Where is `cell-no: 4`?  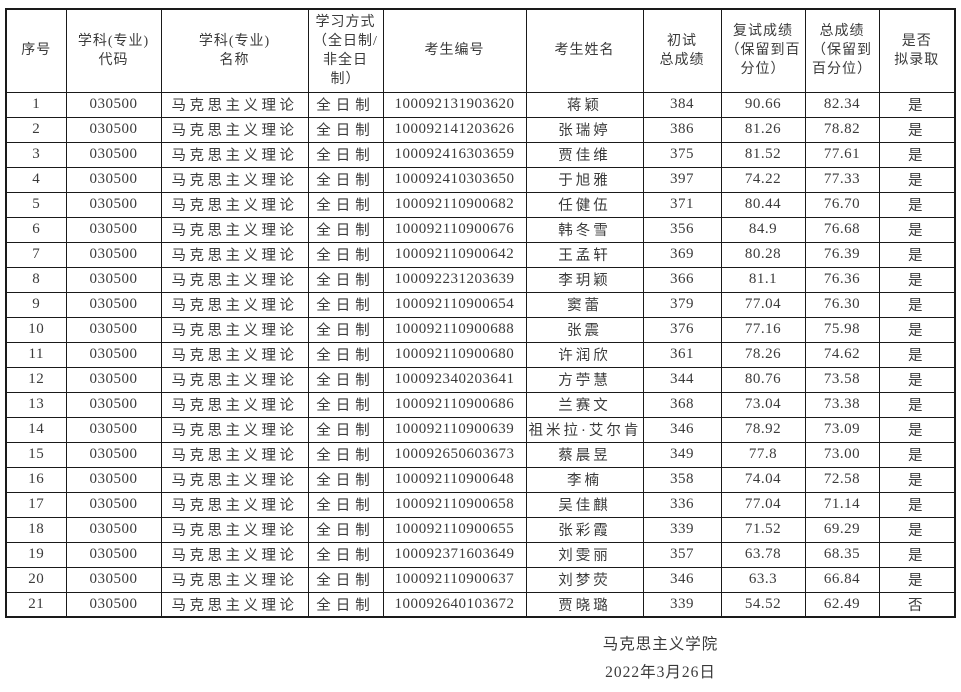 cell-no: 4 is located at coordinates (36, 179).